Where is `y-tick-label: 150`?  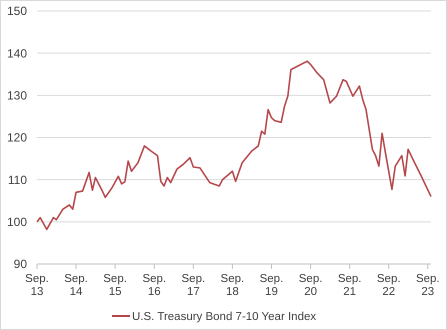 y-tick-label: 150 is located at coordinates (17, 11).